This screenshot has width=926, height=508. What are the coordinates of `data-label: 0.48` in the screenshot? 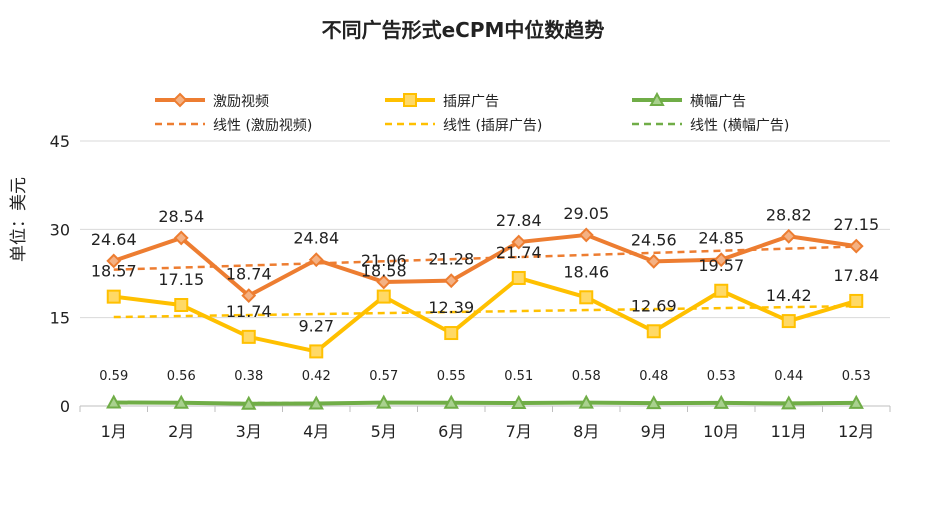 It's located at (653, 376).